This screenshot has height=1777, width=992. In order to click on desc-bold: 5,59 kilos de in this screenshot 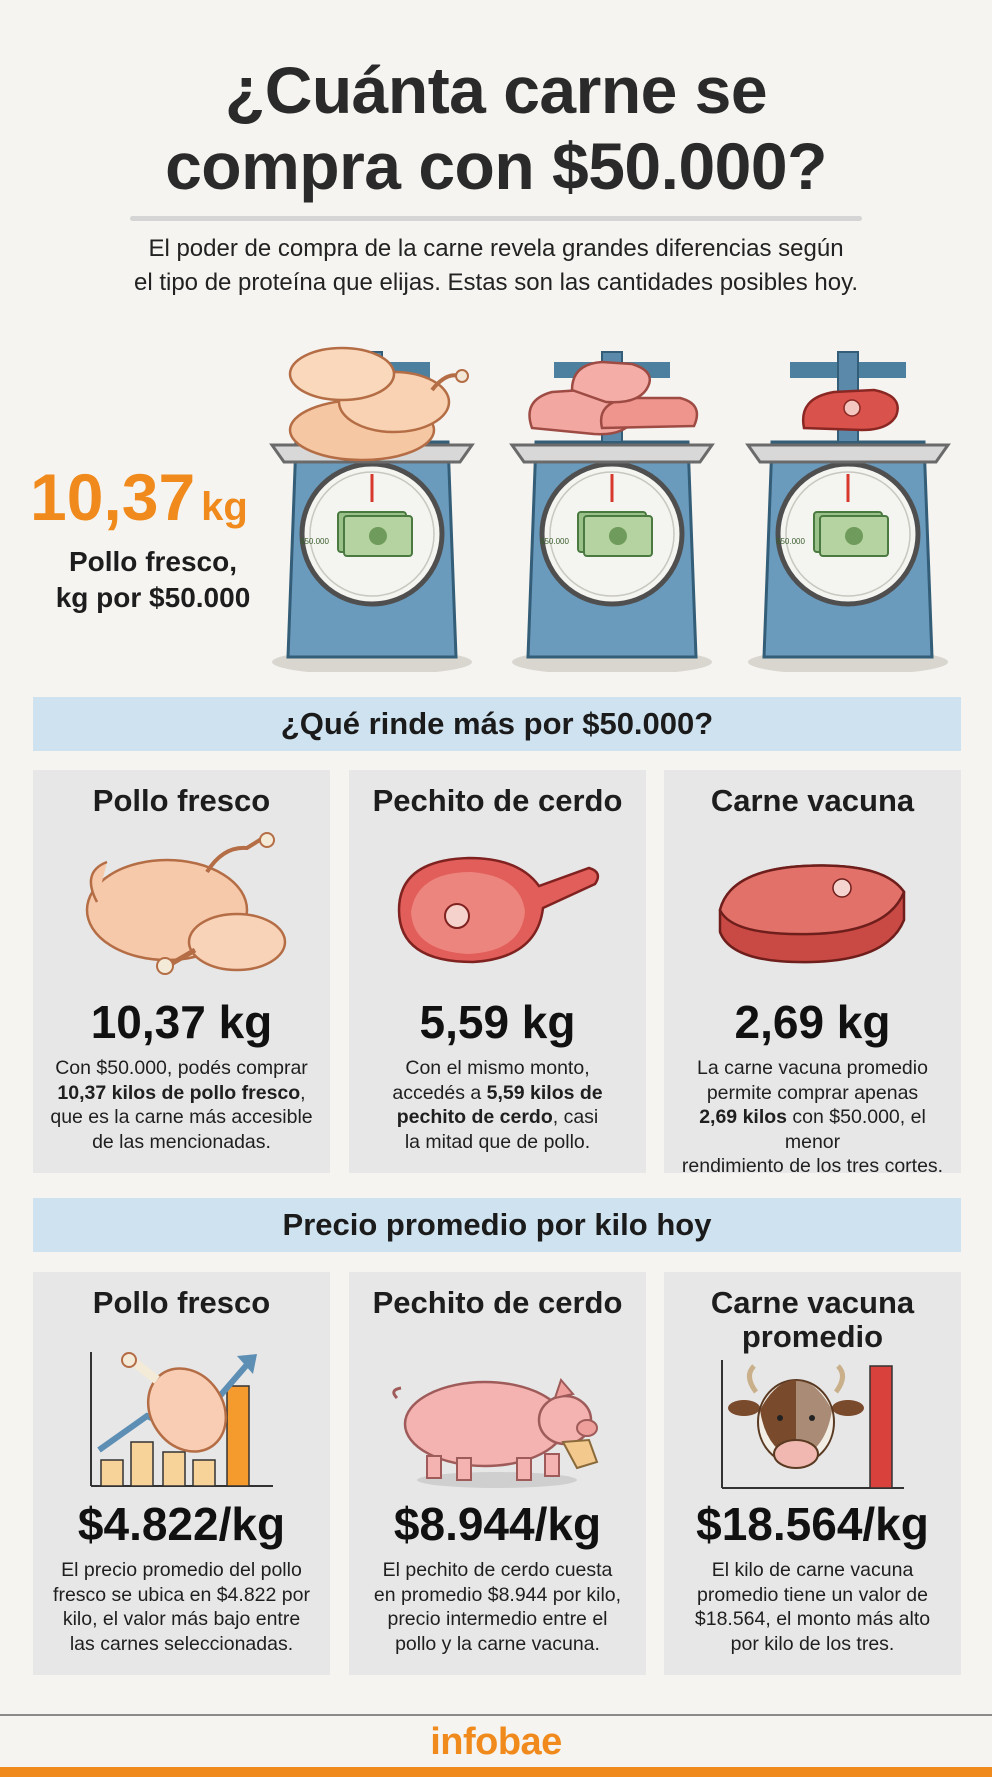, I will do `click(544, 1092)`.